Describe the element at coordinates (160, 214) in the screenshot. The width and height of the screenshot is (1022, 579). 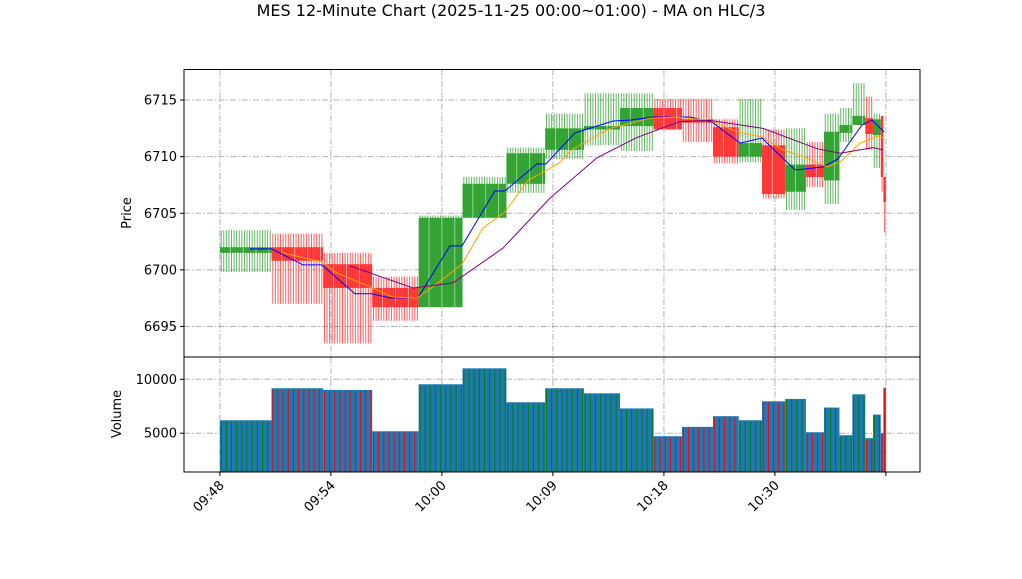
I see `price-tick-label: 6705` at that location.